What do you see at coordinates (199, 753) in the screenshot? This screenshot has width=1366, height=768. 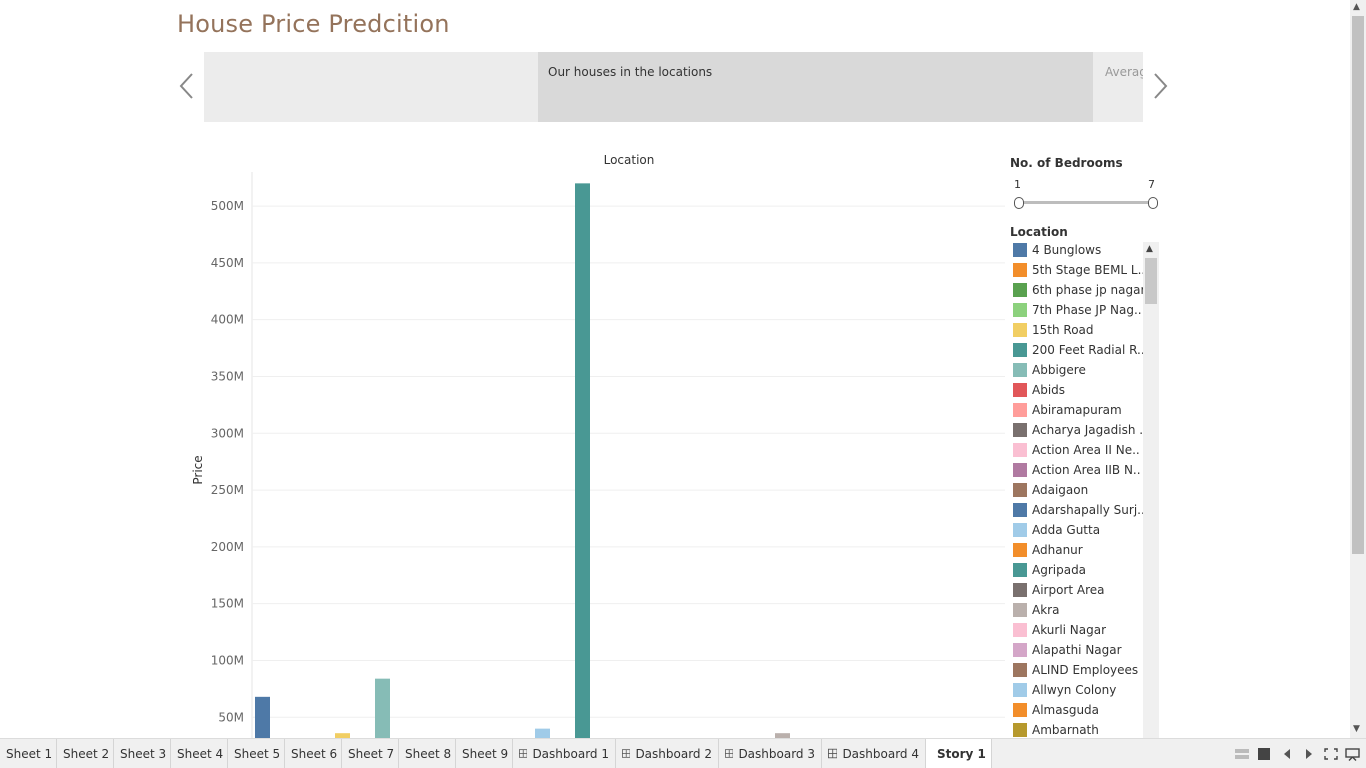 I see `tab-sheet-4: Sheet 4` at bounding box center [199, 753].